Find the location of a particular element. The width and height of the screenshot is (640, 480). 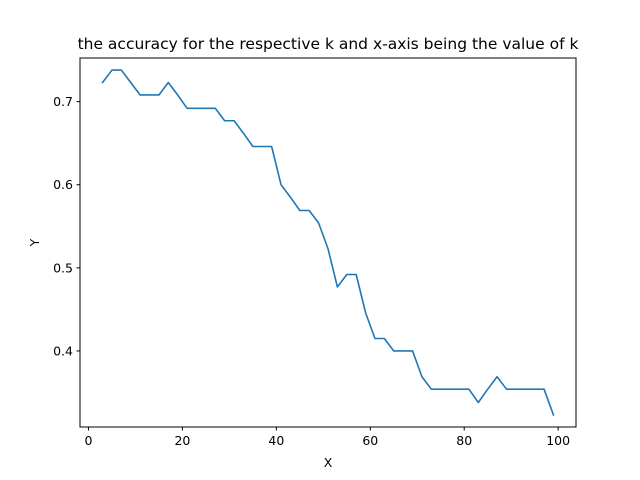

x-tick-label: 100 is located at coordinates (558, 440).